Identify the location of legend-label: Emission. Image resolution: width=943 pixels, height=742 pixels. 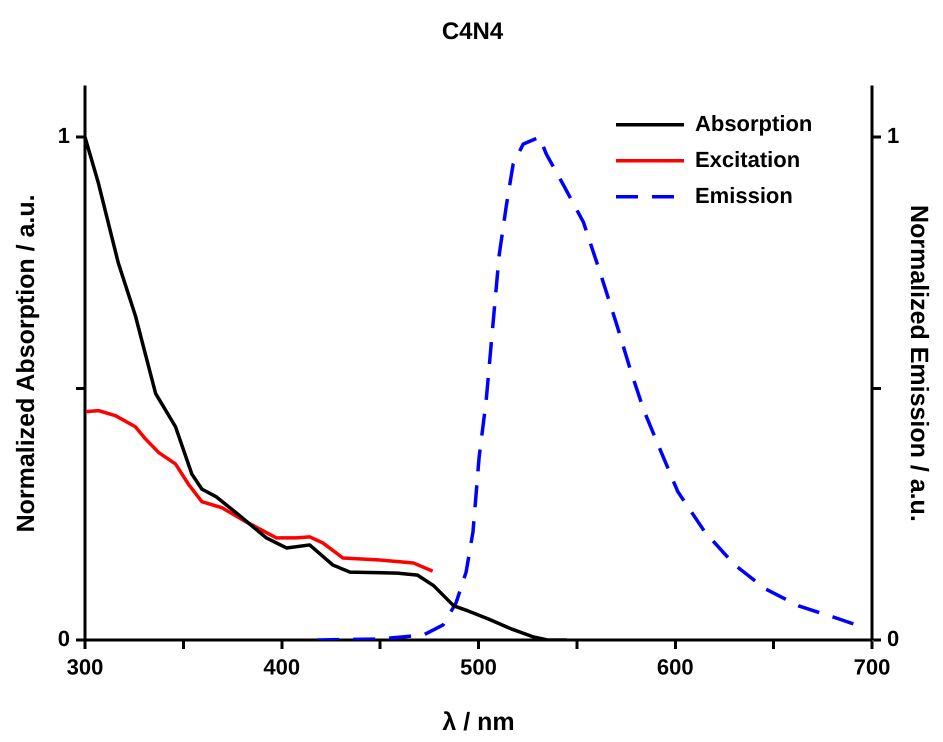
(744, 195).